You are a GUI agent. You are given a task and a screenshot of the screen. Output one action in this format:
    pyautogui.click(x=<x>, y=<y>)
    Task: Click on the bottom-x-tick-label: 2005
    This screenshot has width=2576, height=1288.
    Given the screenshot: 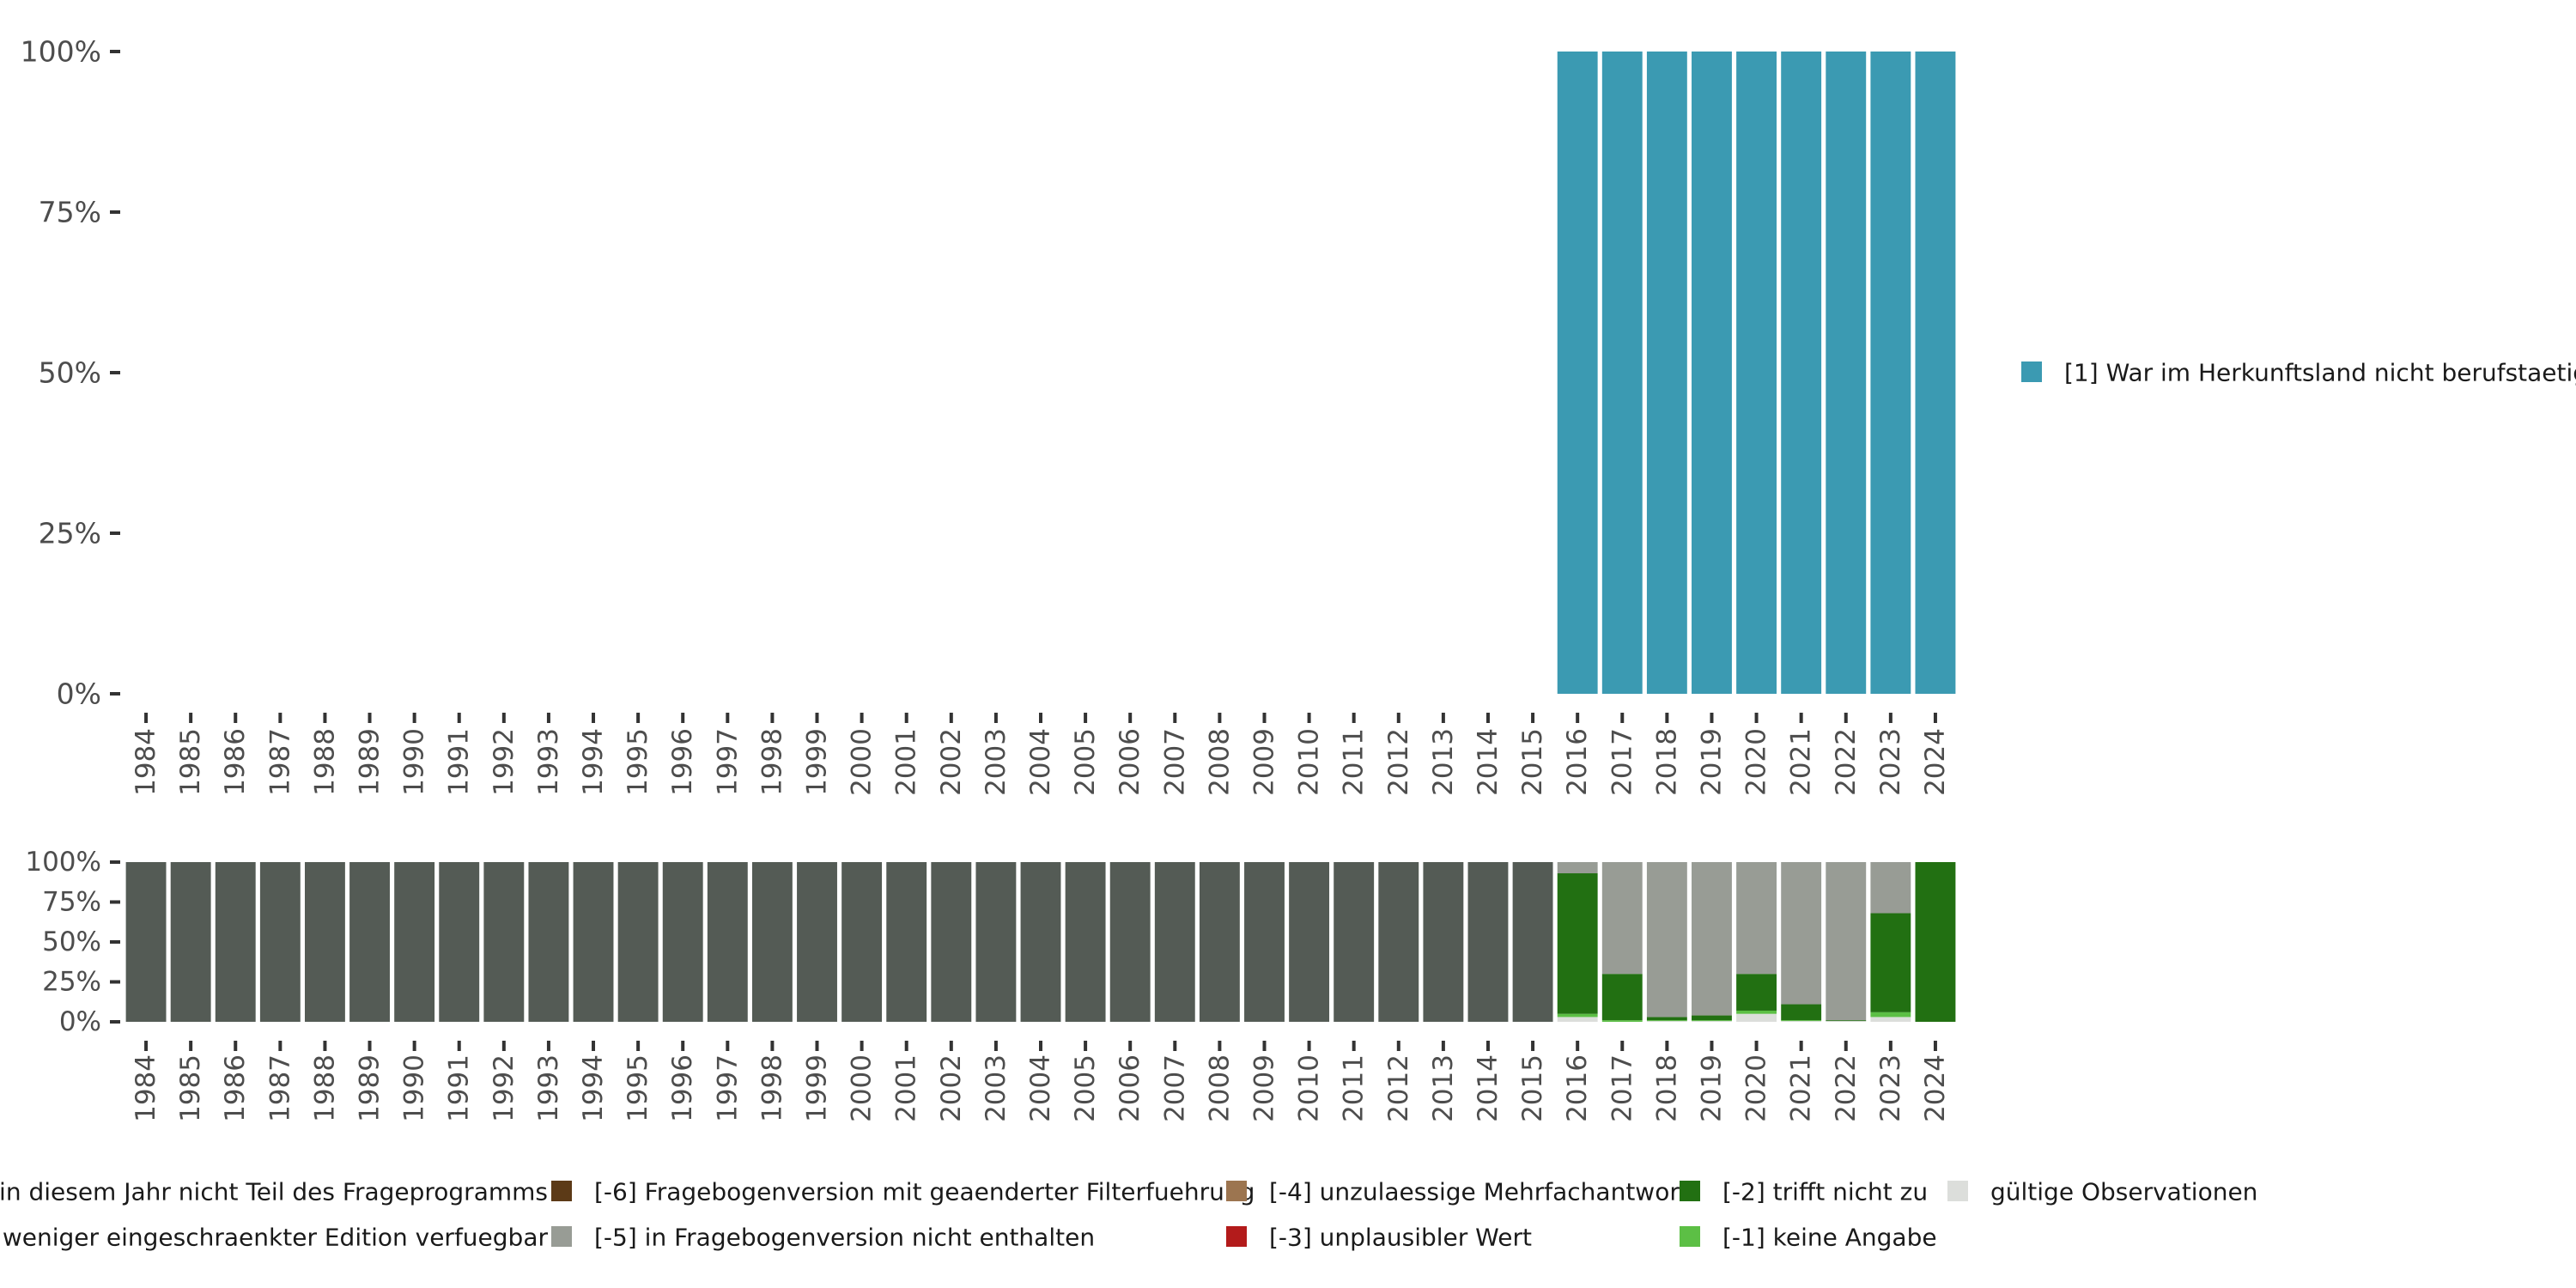 What is the action you would take?
    pyautogui.click(x=1085, y=1088)
    